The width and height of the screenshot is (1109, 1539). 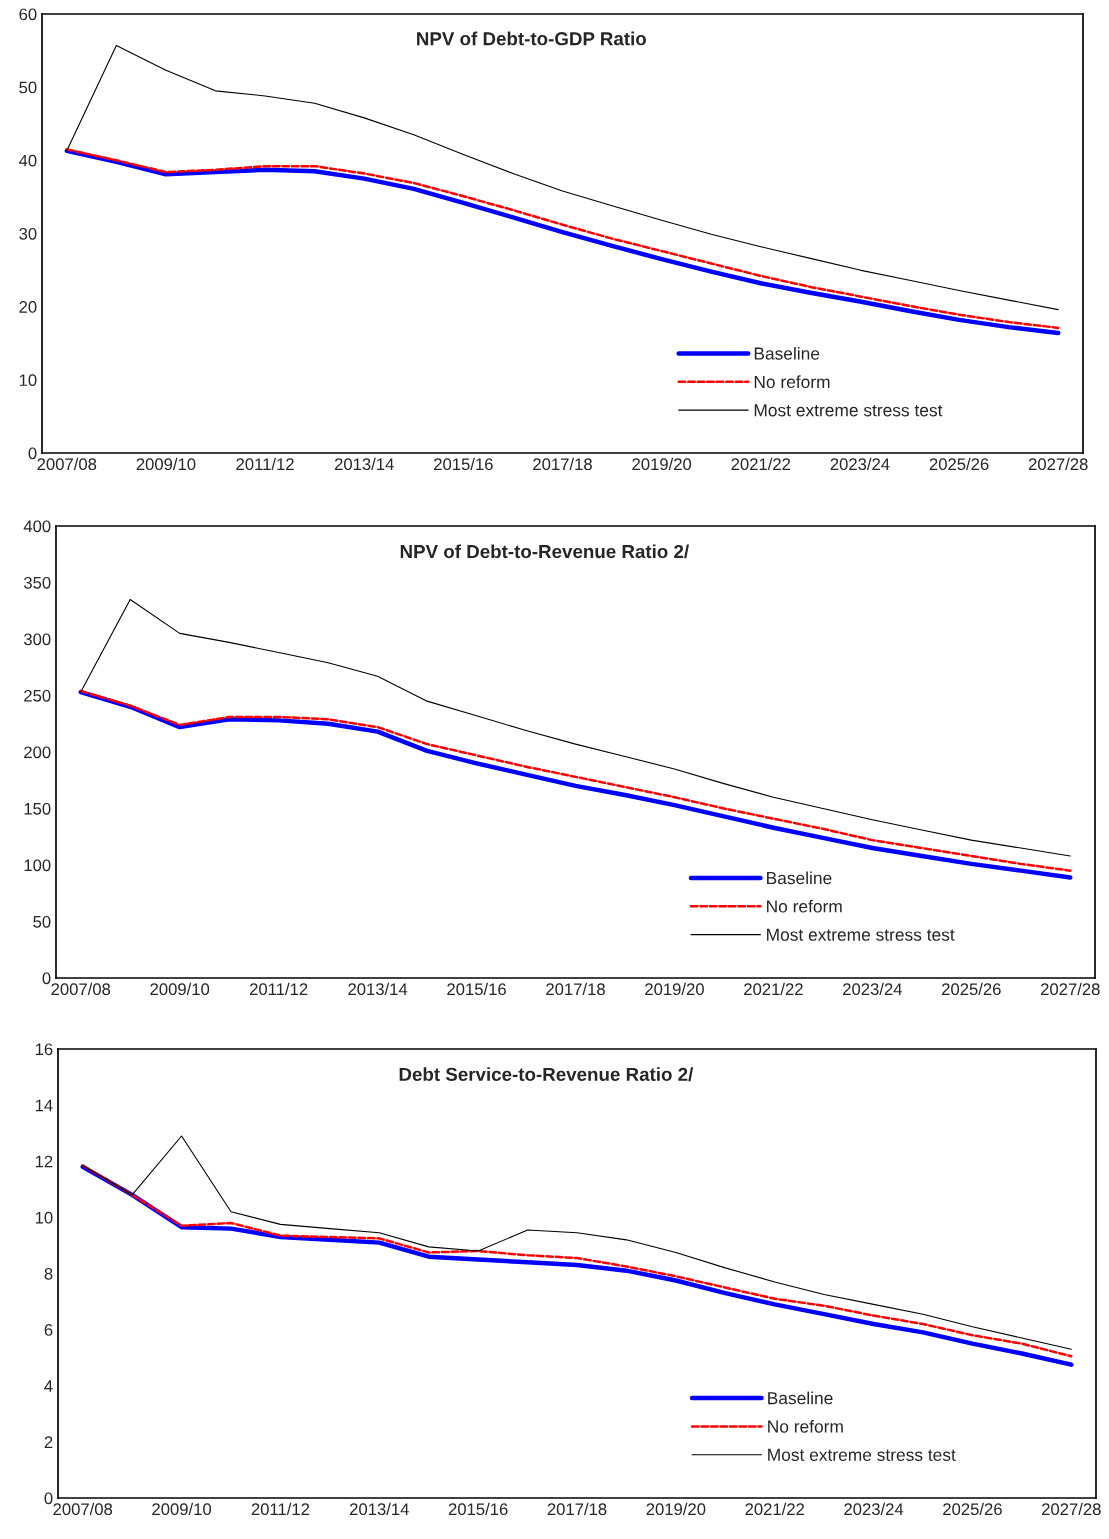 What do you see at coordinates (37, 526) in the screenshot?
I see `y-tick-label: 400` at bounding box center [37, 526].